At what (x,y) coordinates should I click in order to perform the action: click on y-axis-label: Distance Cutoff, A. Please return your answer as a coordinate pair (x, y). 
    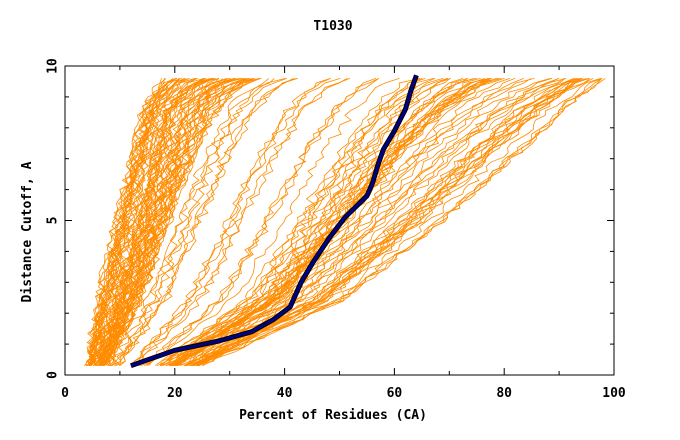
    Looking at the image, I should click on (27, 231).